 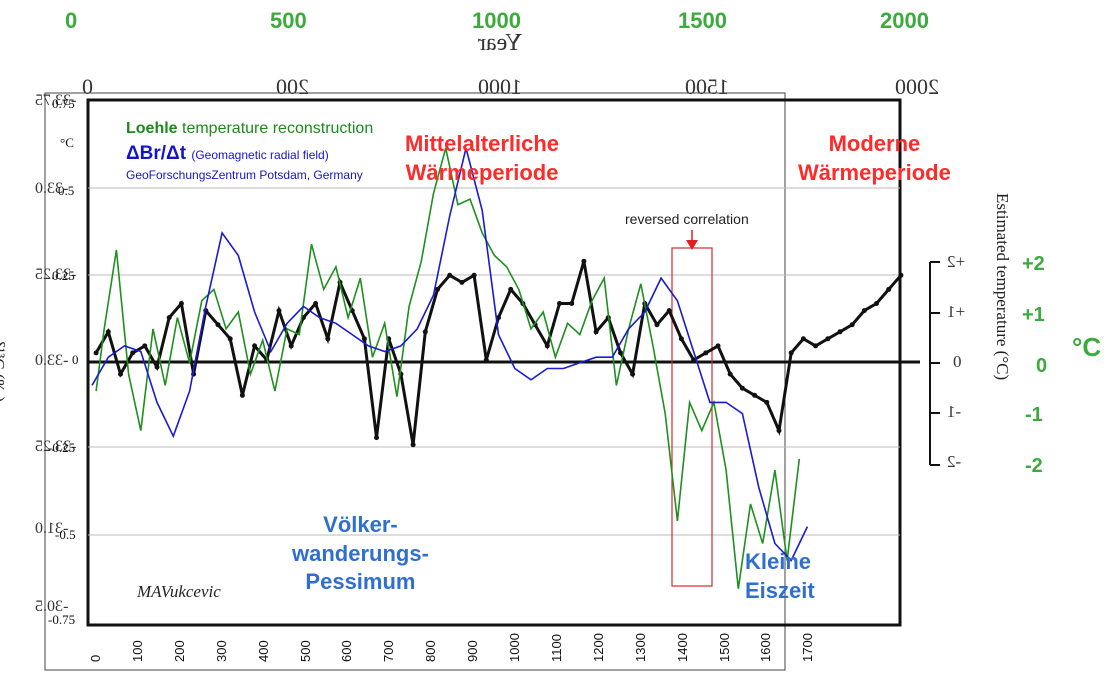 What do you see at coordinates (67, 142) in the screenshot?
I see `overlay-unit: °C` at bounding box center [67, 142].